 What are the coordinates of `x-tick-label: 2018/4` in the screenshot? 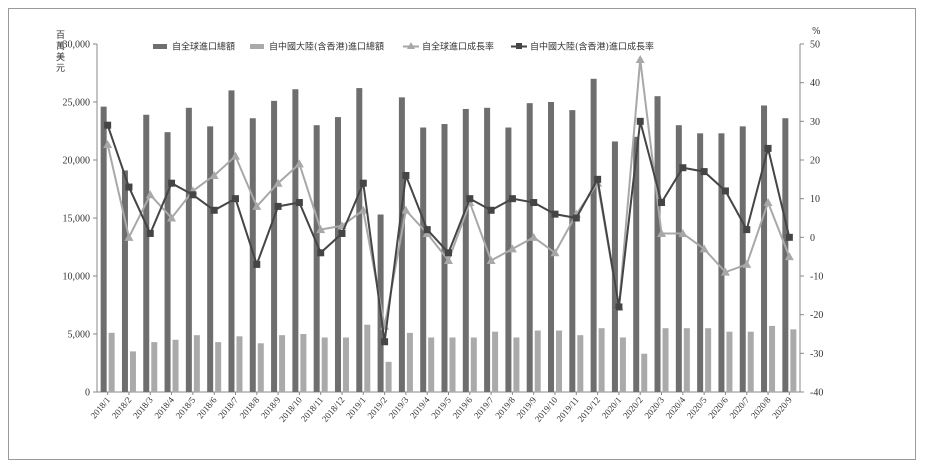 It's located at (164, 407).